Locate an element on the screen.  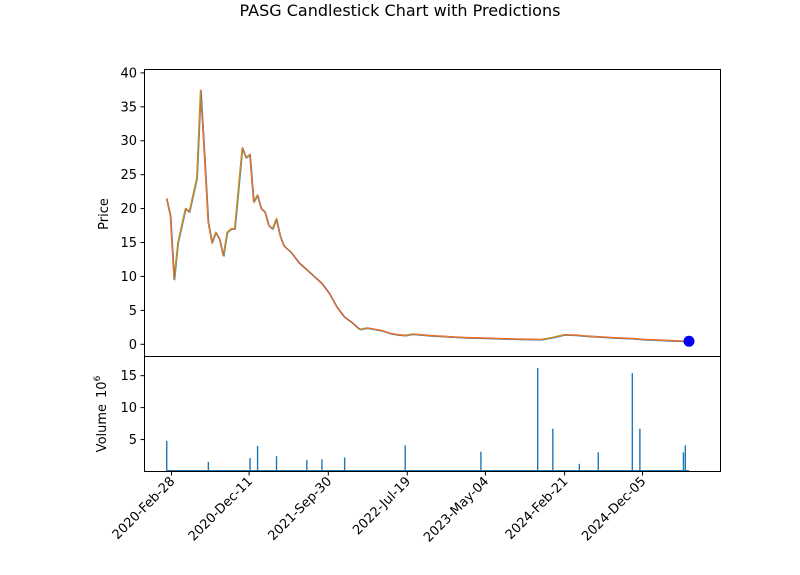
volume-y-tick-label: 5 is located at coordinates (133, 440).